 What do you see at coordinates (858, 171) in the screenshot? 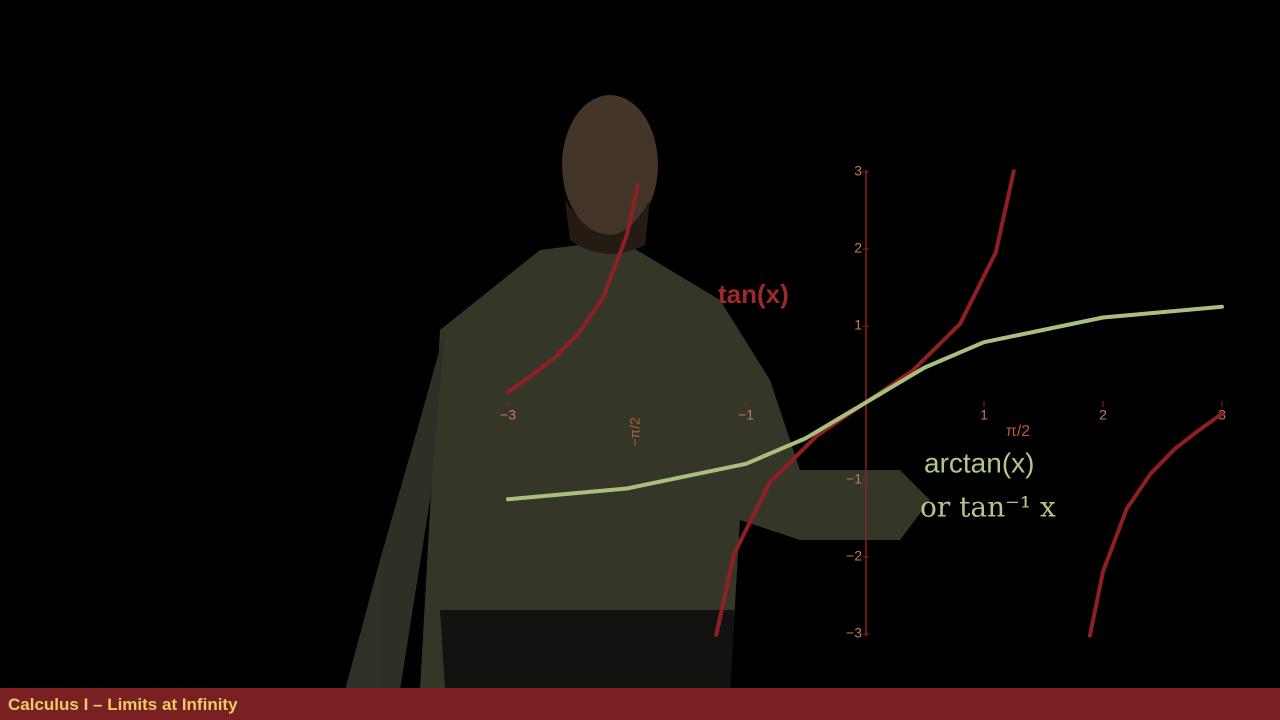
I see `y-tick-label: 3` at bounding box center [858, 171].